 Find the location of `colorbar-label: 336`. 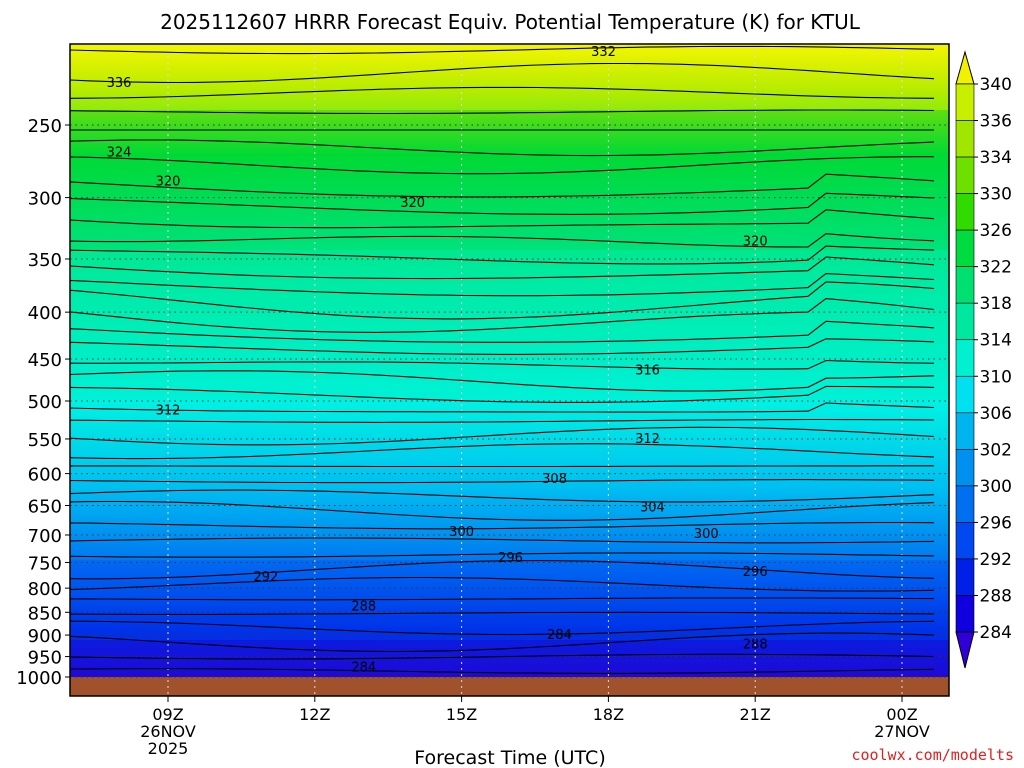

colorbar-label: 336 is located at coordinates (996, 122).